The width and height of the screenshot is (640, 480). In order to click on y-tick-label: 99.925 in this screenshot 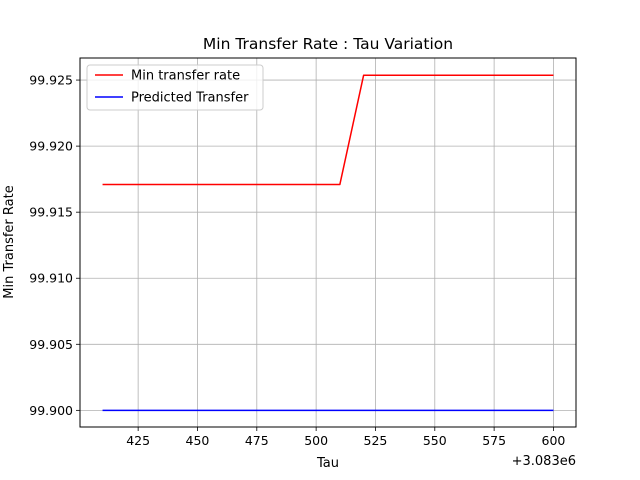, I will do `click(51, 80)`.